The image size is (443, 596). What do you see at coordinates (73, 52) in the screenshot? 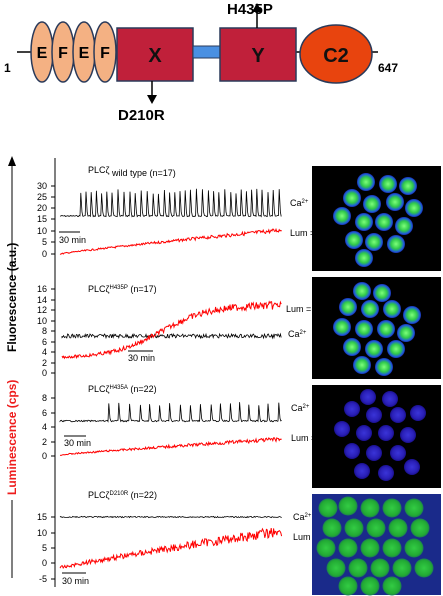
I see `ef-hand-group: E F E F` at bounding box center [73, 52].